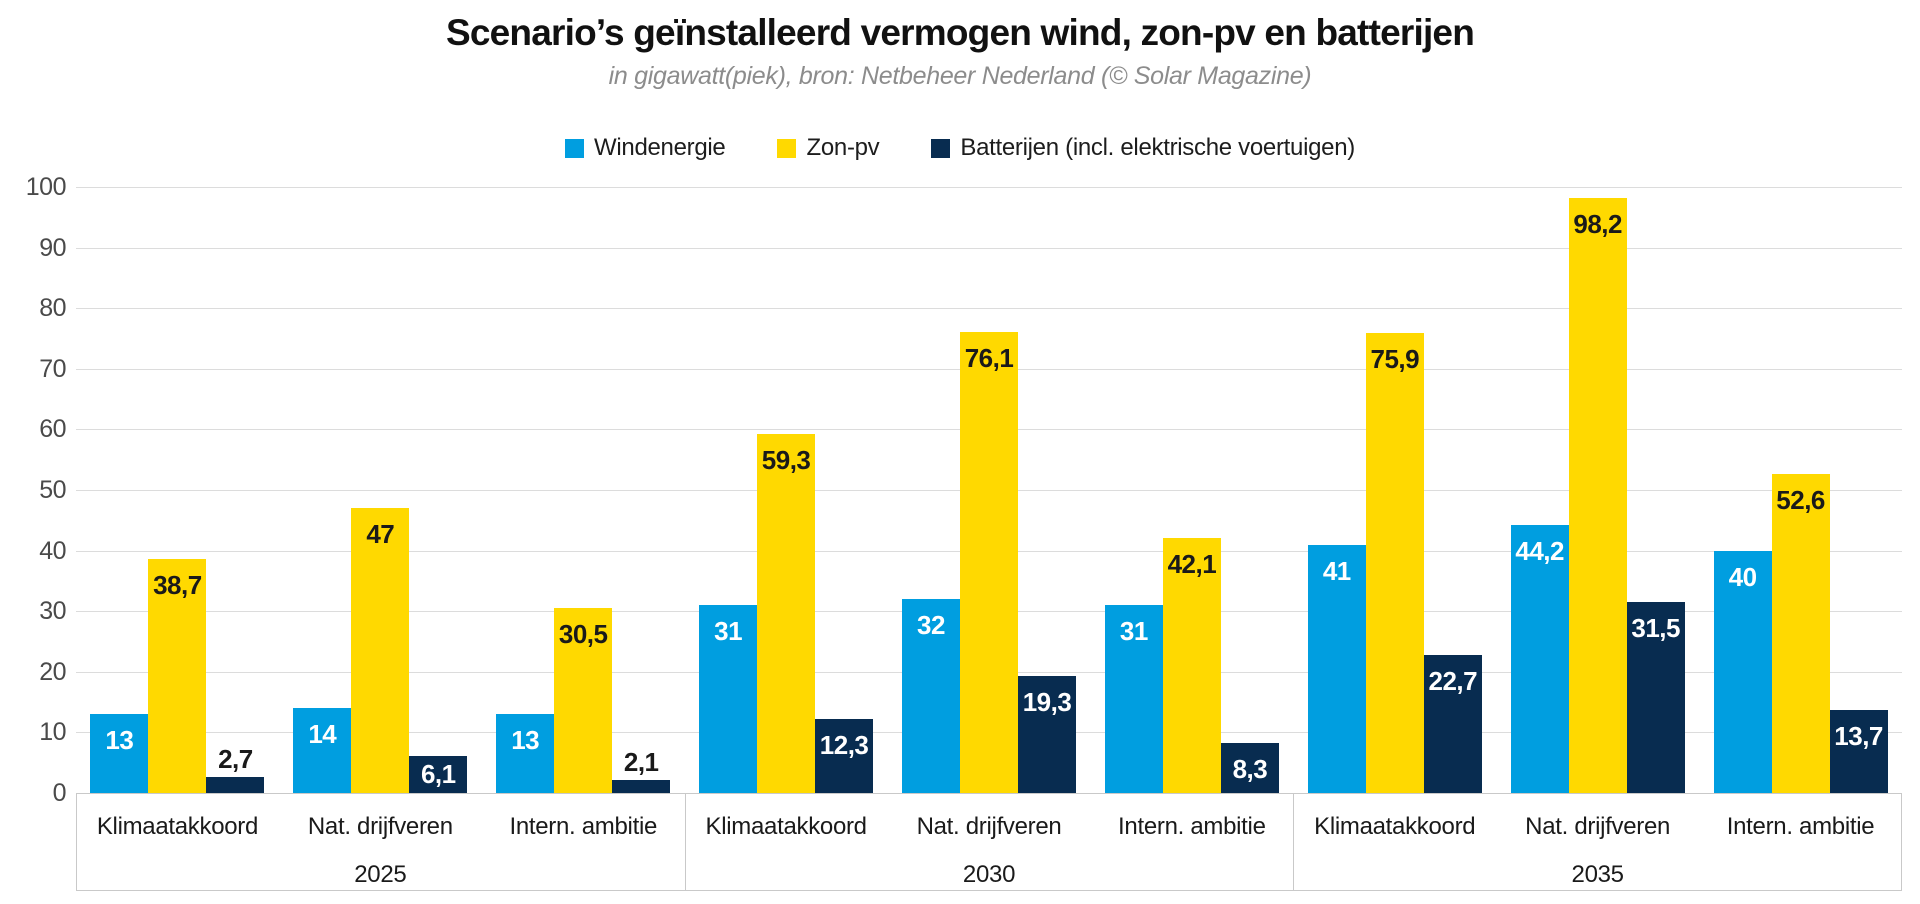  Describe the element at coordinates (1858, 751) in the screenshot. I see `bar-batterijen-2035-intern-ambitie` at that location.